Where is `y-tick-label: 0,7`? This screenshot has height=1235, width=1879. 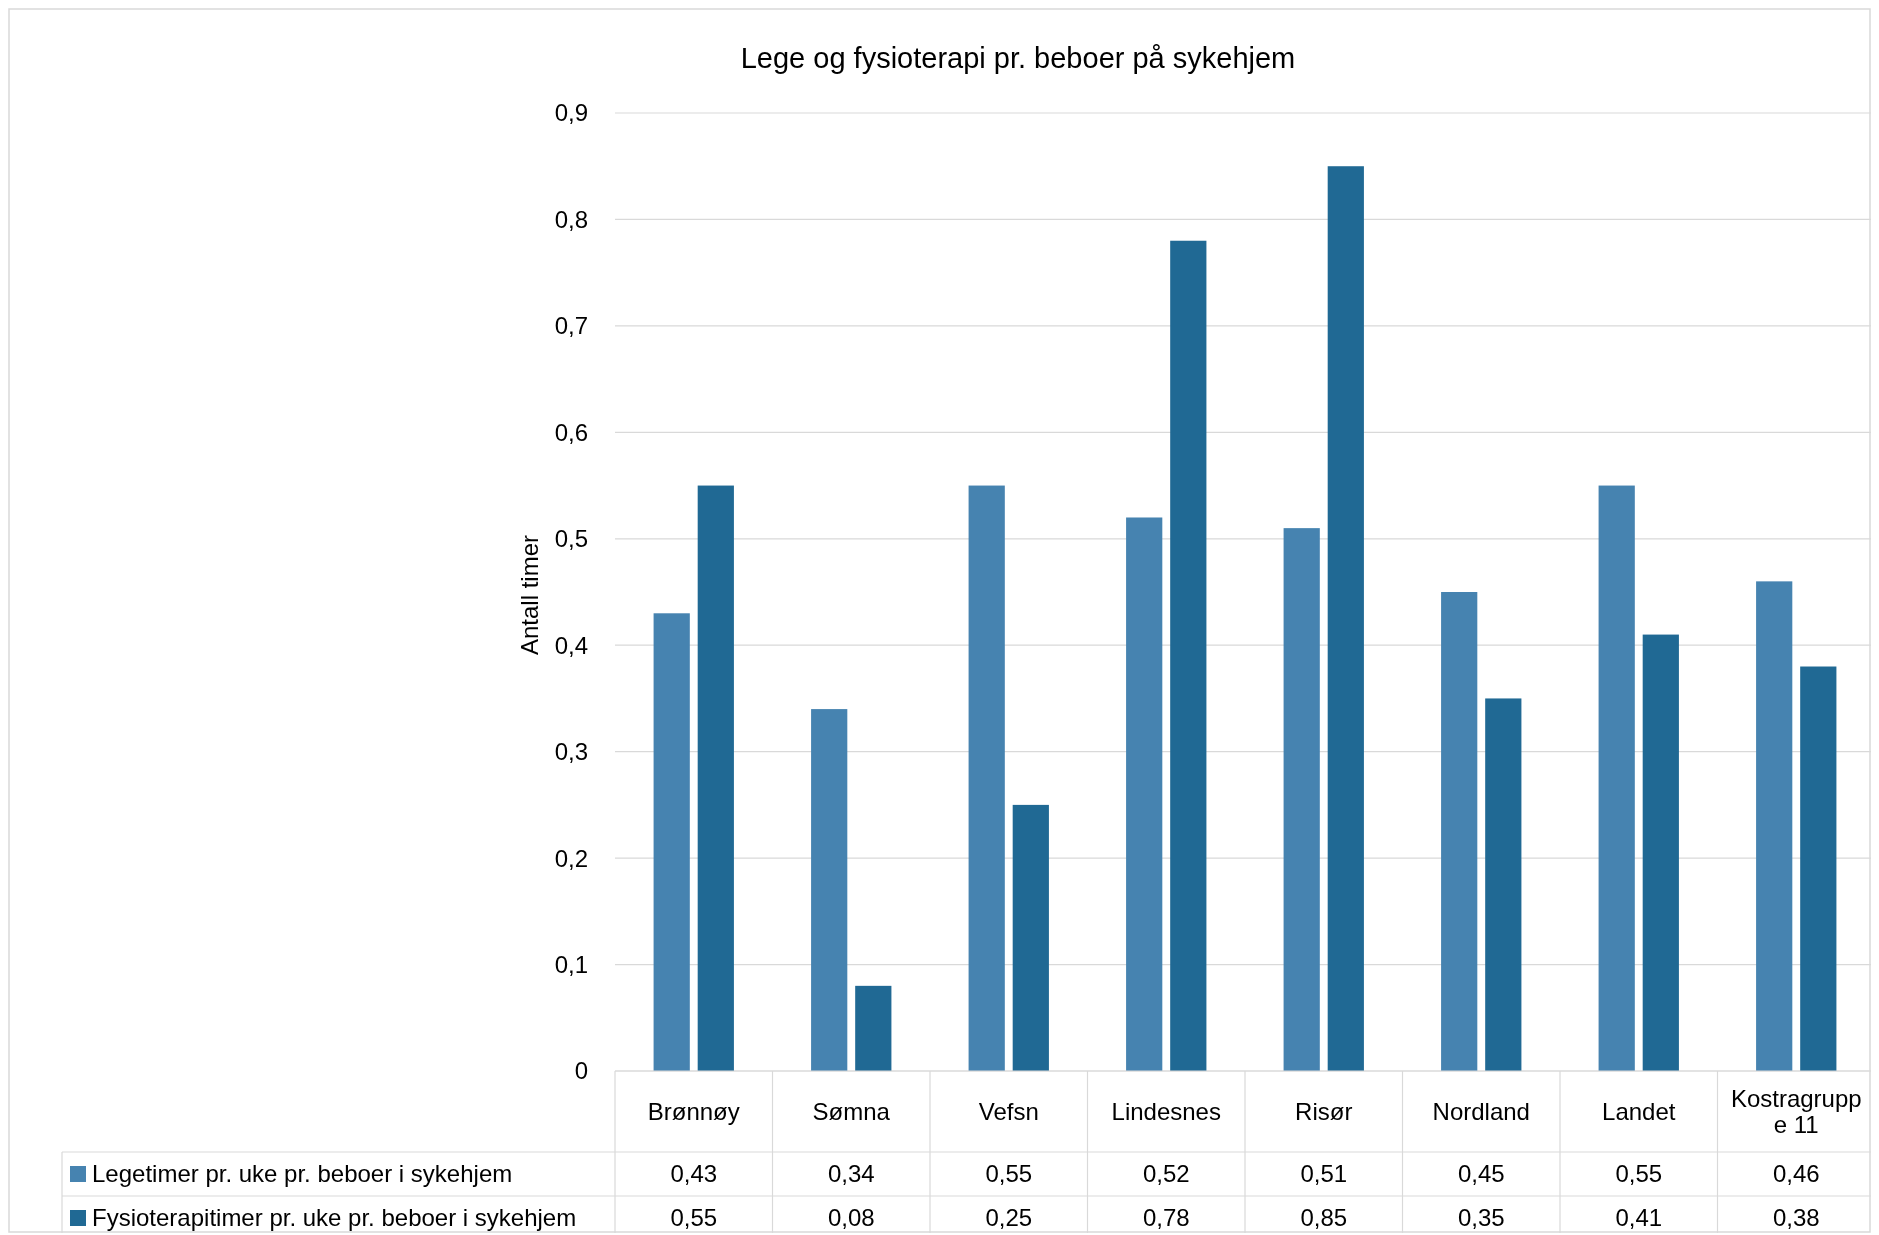 y-tick-label: 0,7 is located at coordinates (571, 326).